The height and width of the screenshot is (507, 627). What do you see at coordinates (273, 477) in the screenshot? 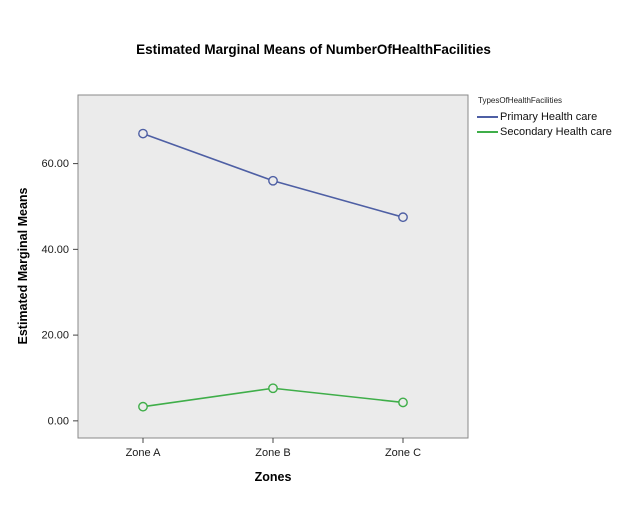
I see `x-axis-title: Zones` at bounding box center [273, 477].